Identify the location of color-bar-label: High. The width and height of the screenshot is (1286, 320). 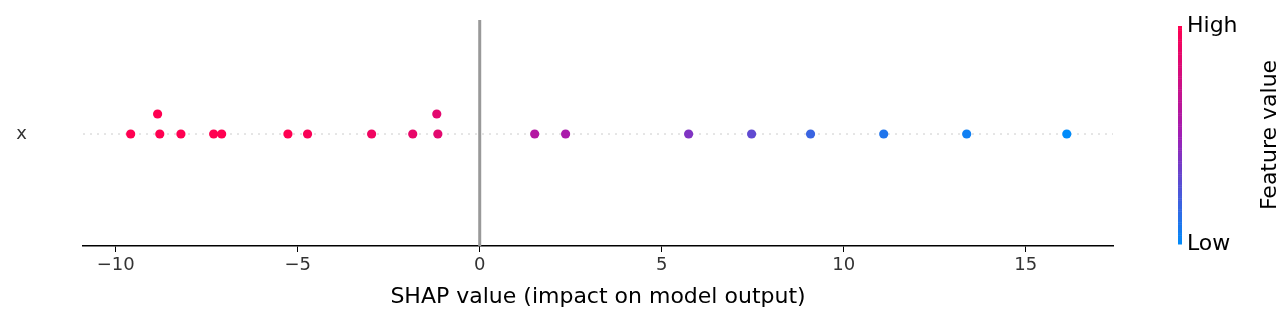
(1212, 24).